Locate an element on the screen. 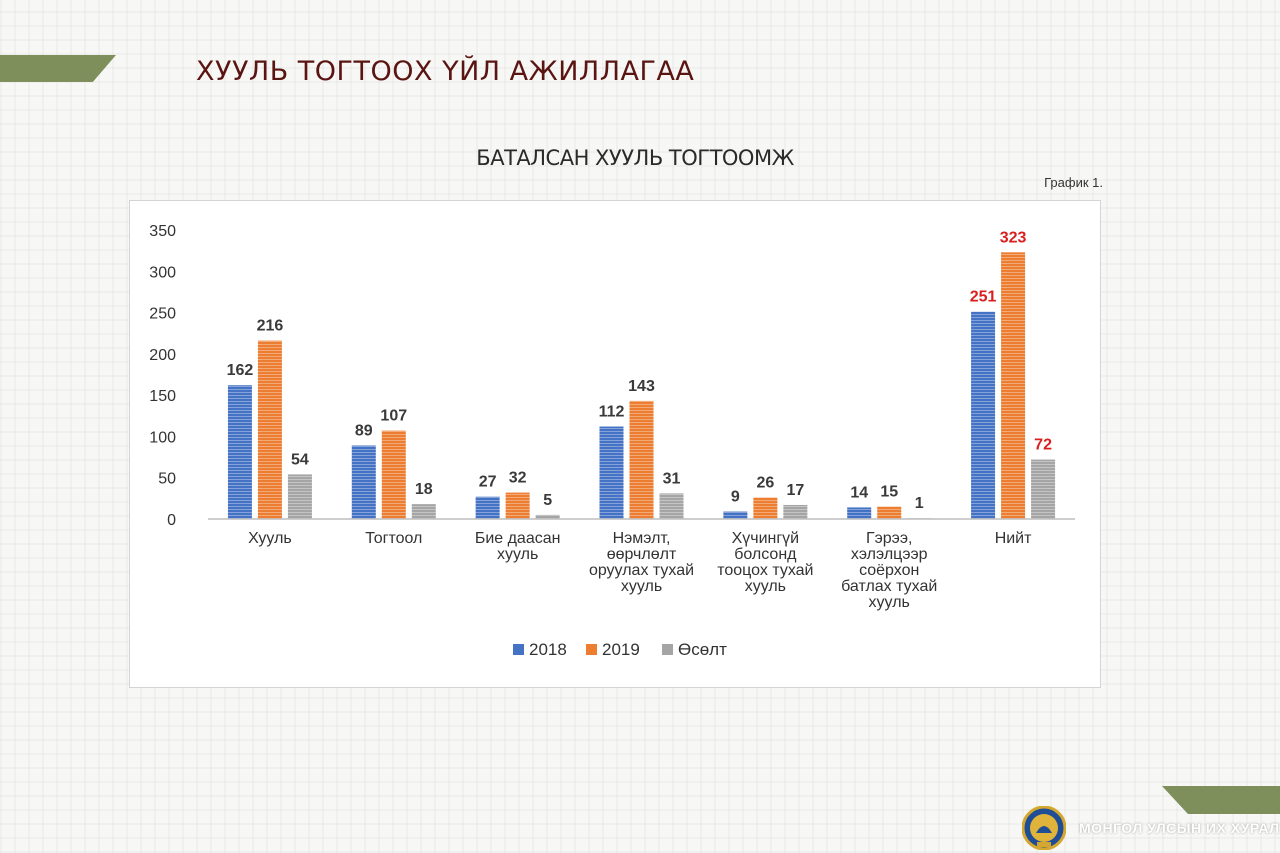  data-label-growth: 5 is located at coordinates (547, 500).